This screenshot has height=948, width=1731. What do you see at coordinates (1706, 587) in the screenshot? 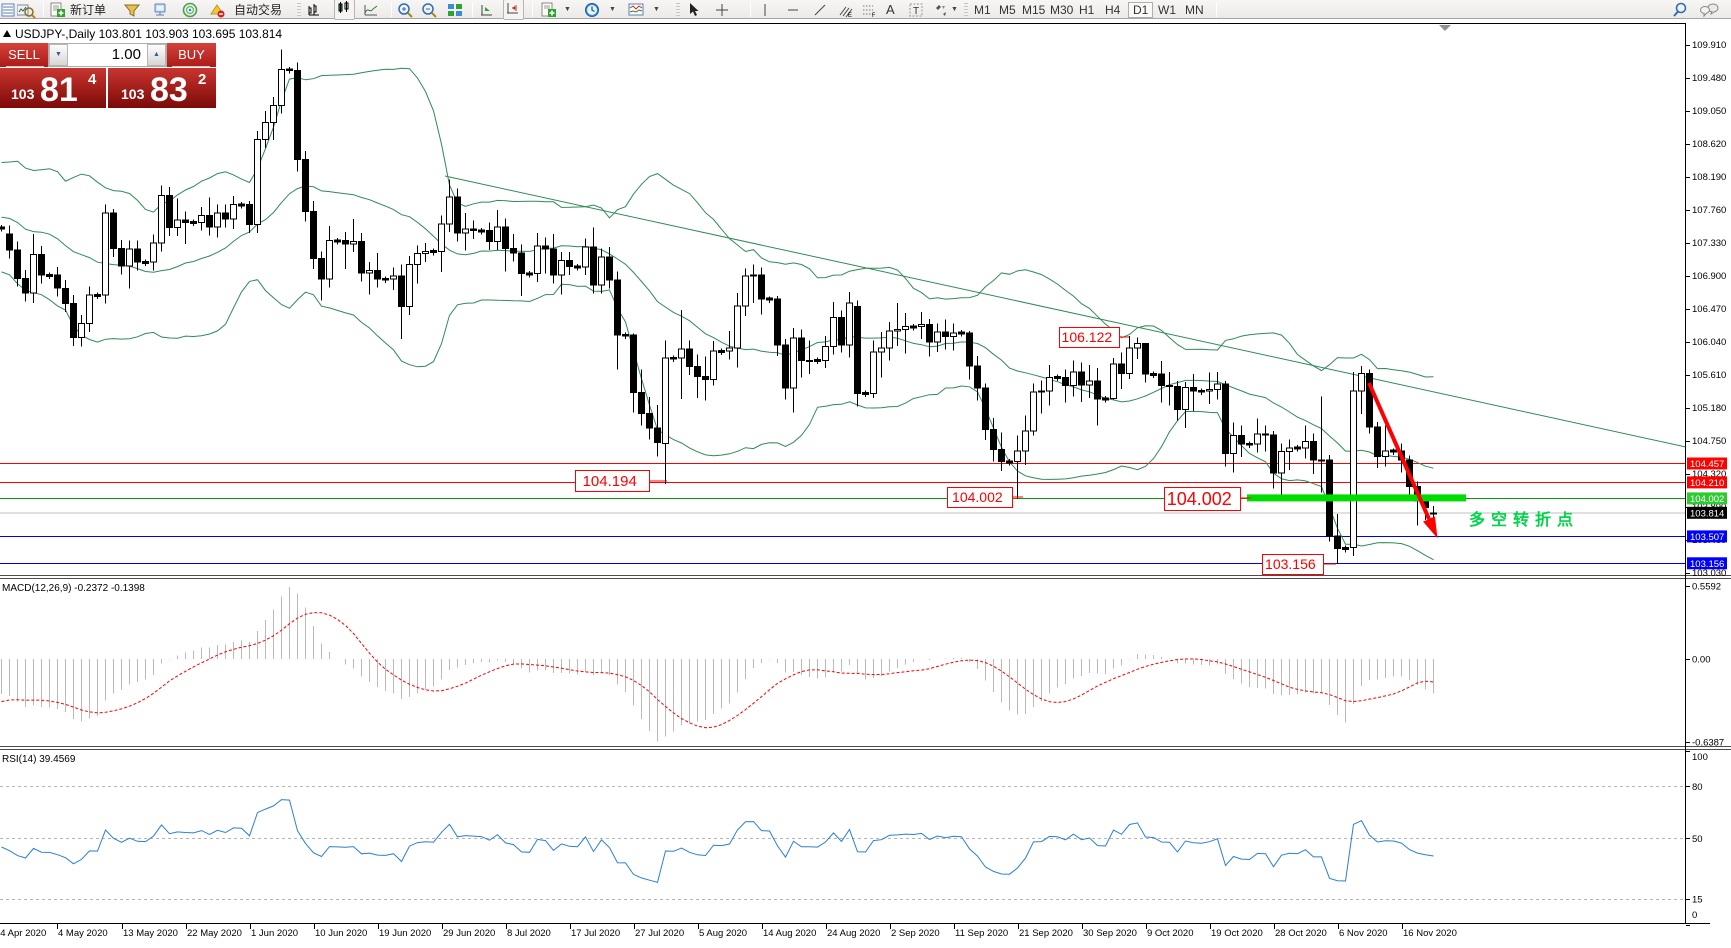
I see `svg-text: 0.5592` at bounding box center [1706, 587].